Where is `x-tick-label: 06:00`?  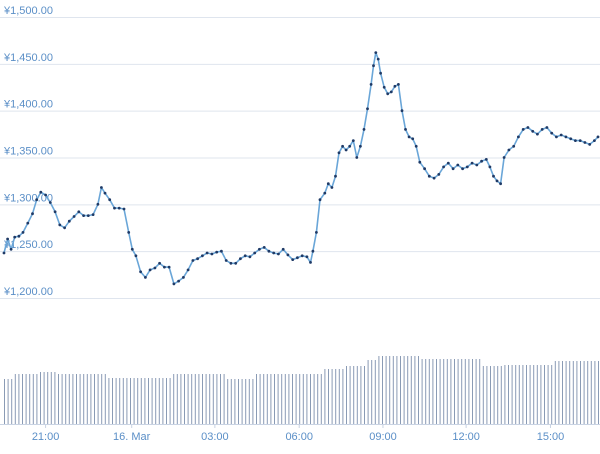 x-tick-label: 06:00 is located at coordinates (299, 437).